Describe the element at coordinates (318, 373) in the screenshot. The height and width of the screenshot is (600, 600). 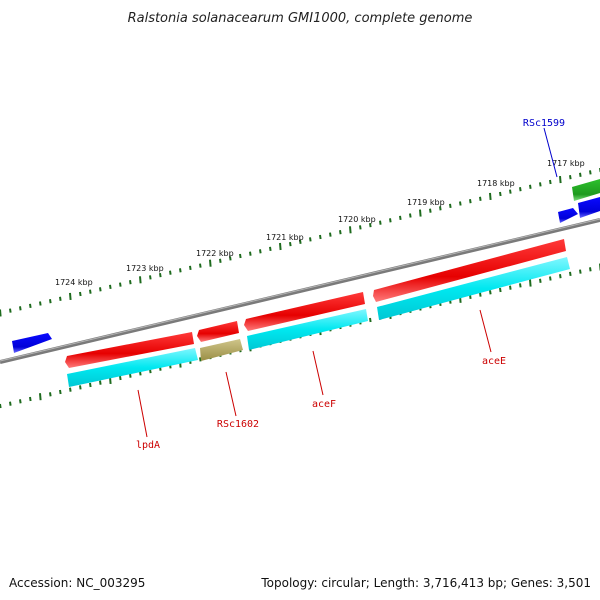
I see `leader-aceF` at that location.